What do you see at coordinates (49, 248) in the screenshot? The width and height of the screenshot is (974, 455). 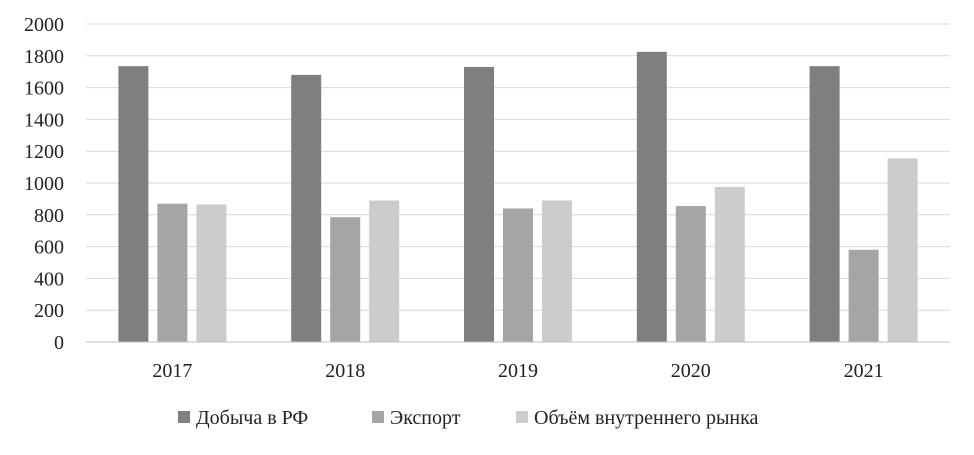 I see `y-tick-label: 600` at bounding box center [49, 248].